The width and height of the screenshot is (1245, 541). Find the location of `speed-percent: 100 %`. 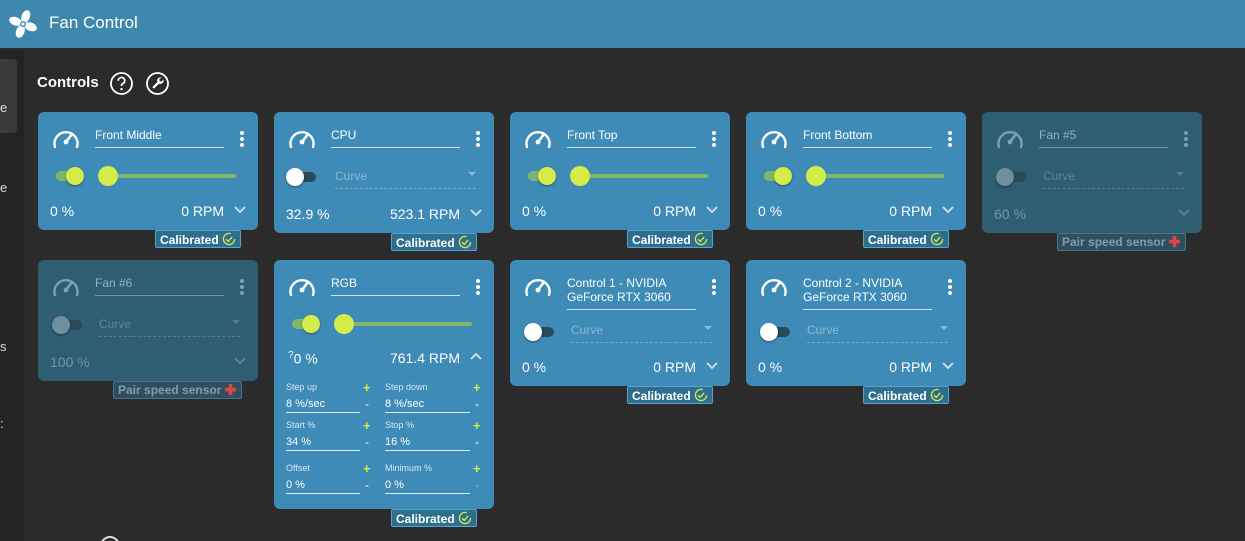

speed-percent: 100 % is located at coordinates (70, 362).